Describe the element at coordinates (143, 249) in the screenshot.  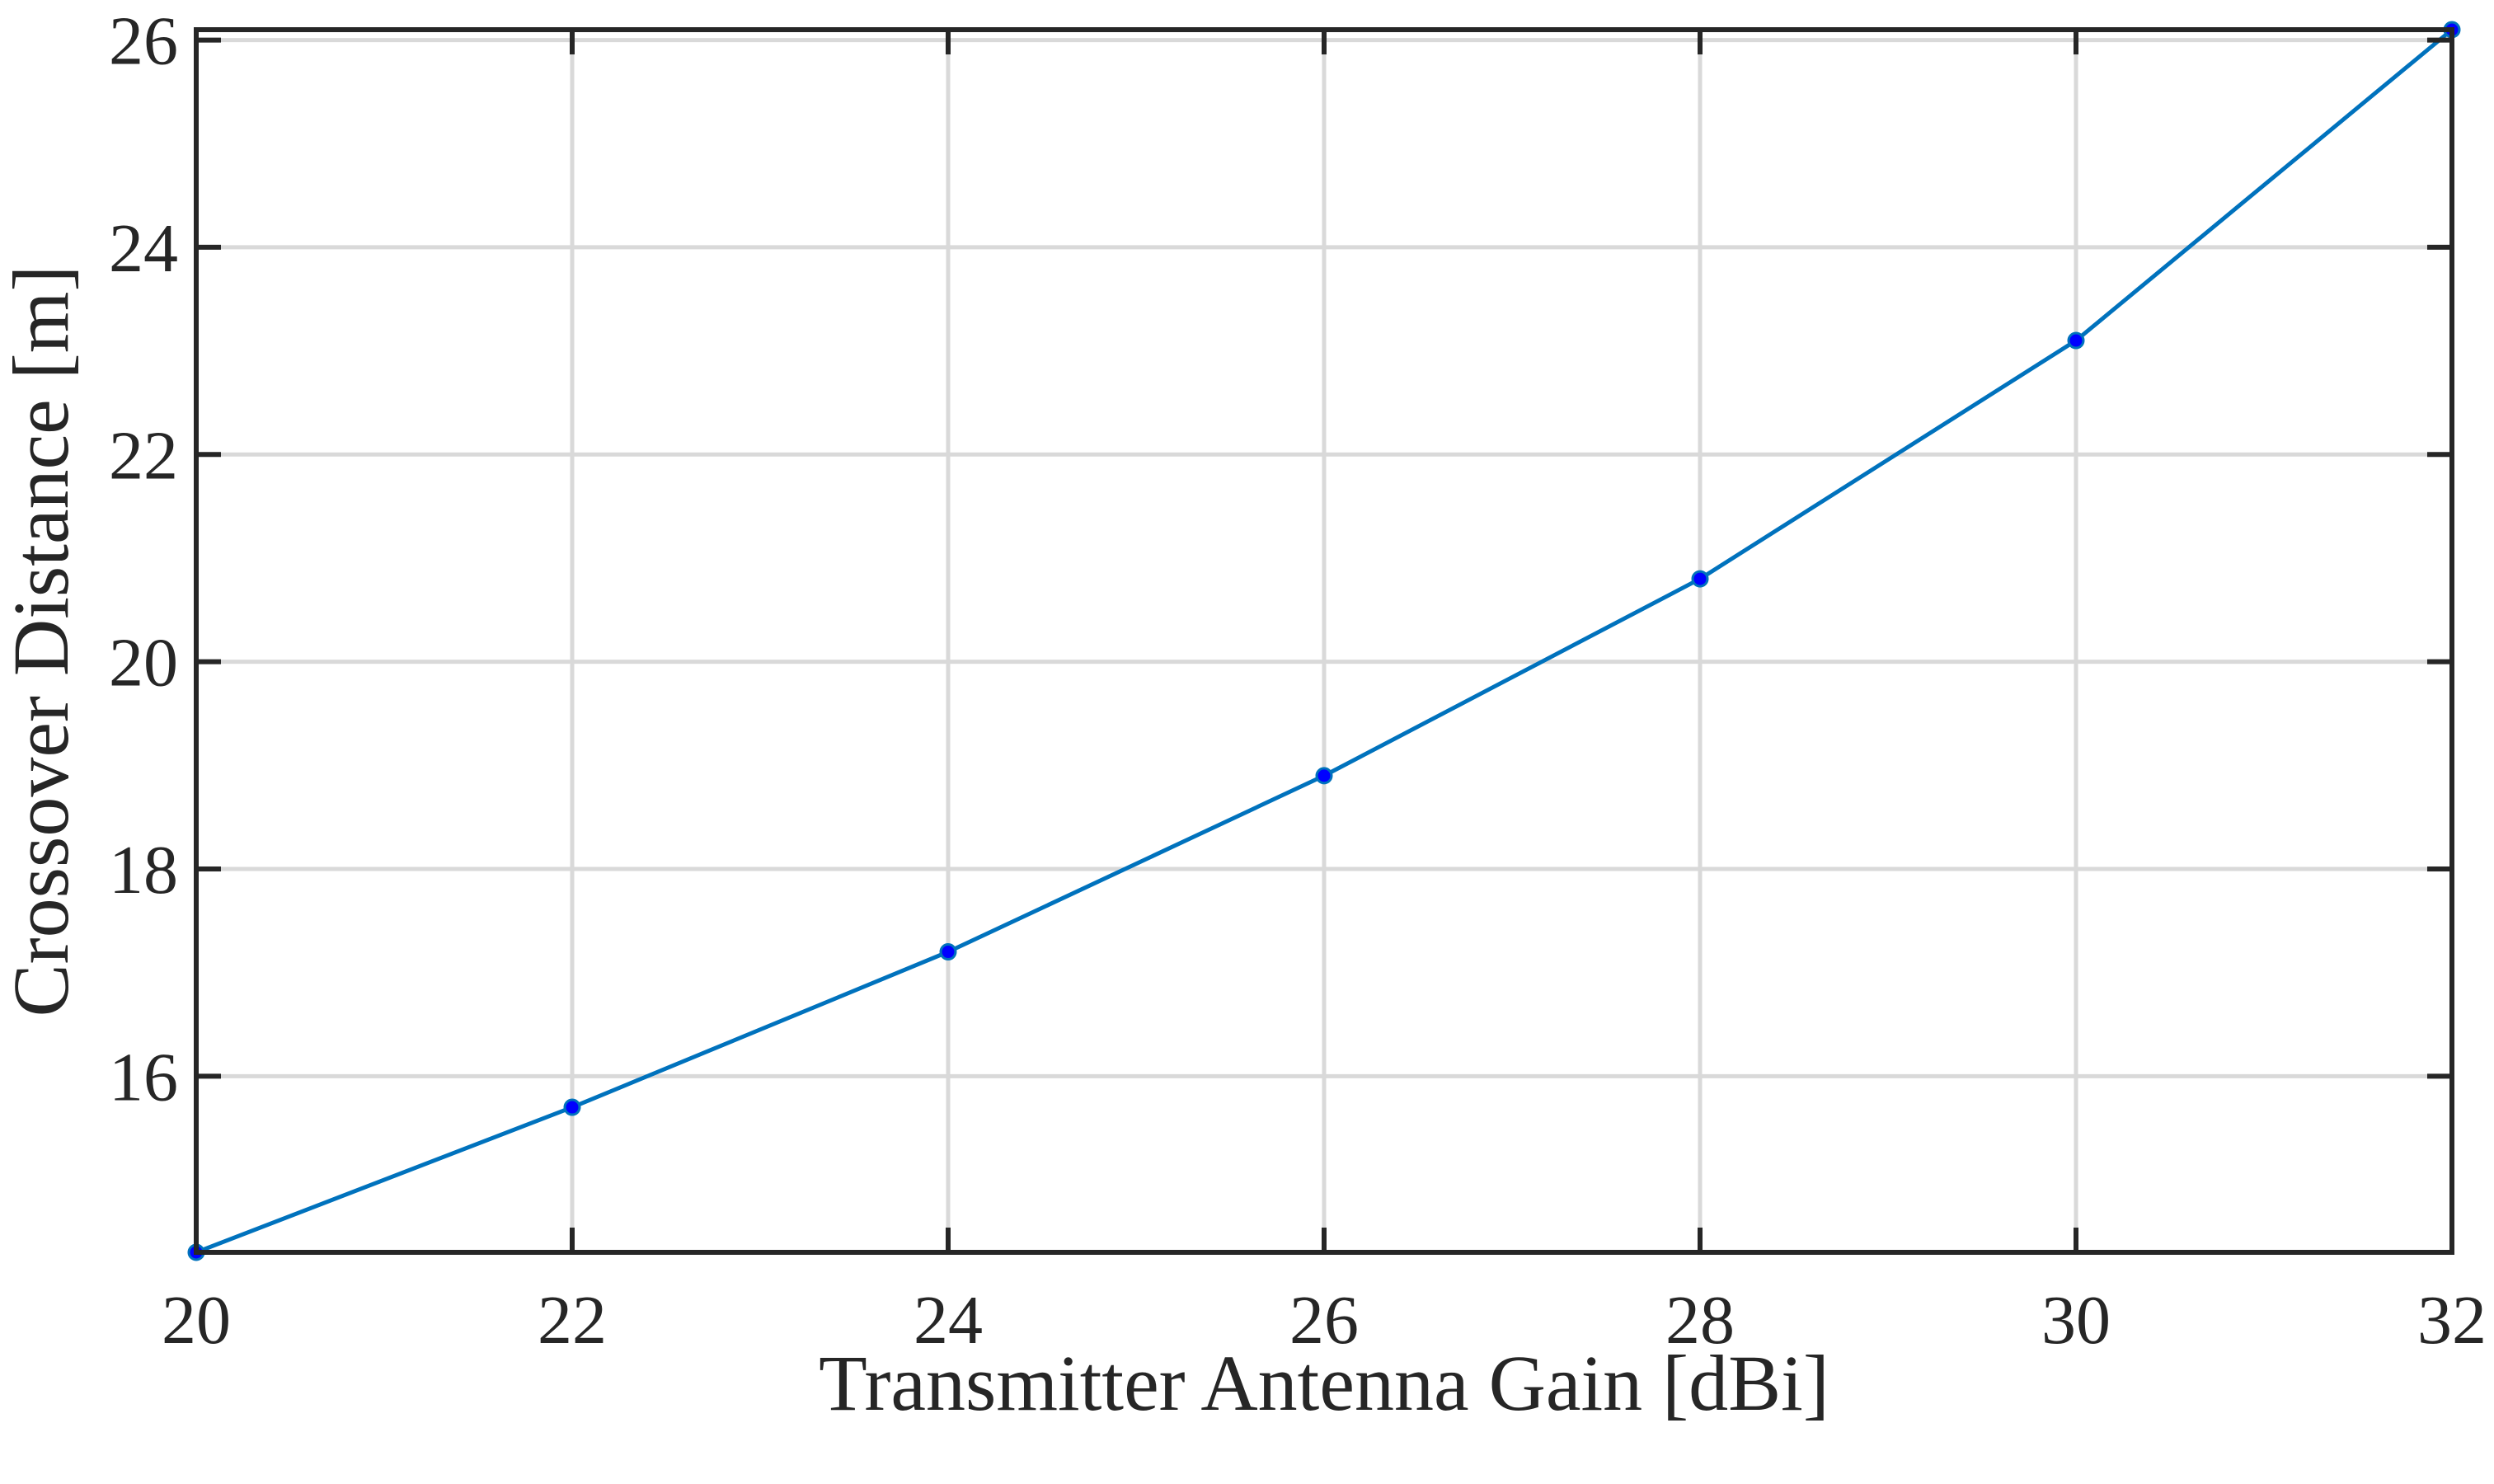
I see `y-tick-label: 24` at that location.